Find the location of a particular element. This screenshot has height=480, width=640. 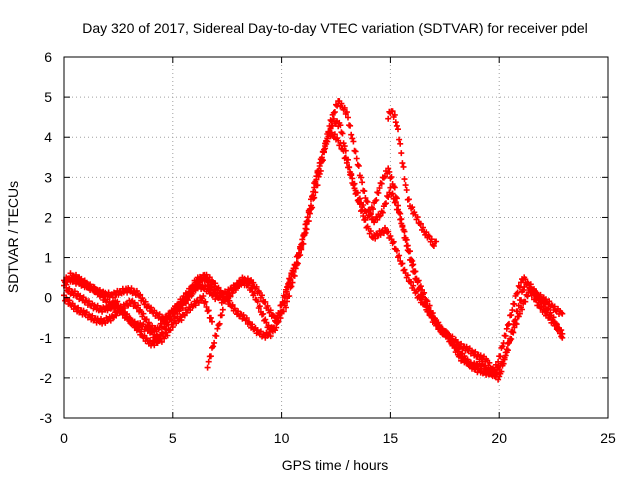

x-tick-label: 20 is located at coordinates (499, 438).